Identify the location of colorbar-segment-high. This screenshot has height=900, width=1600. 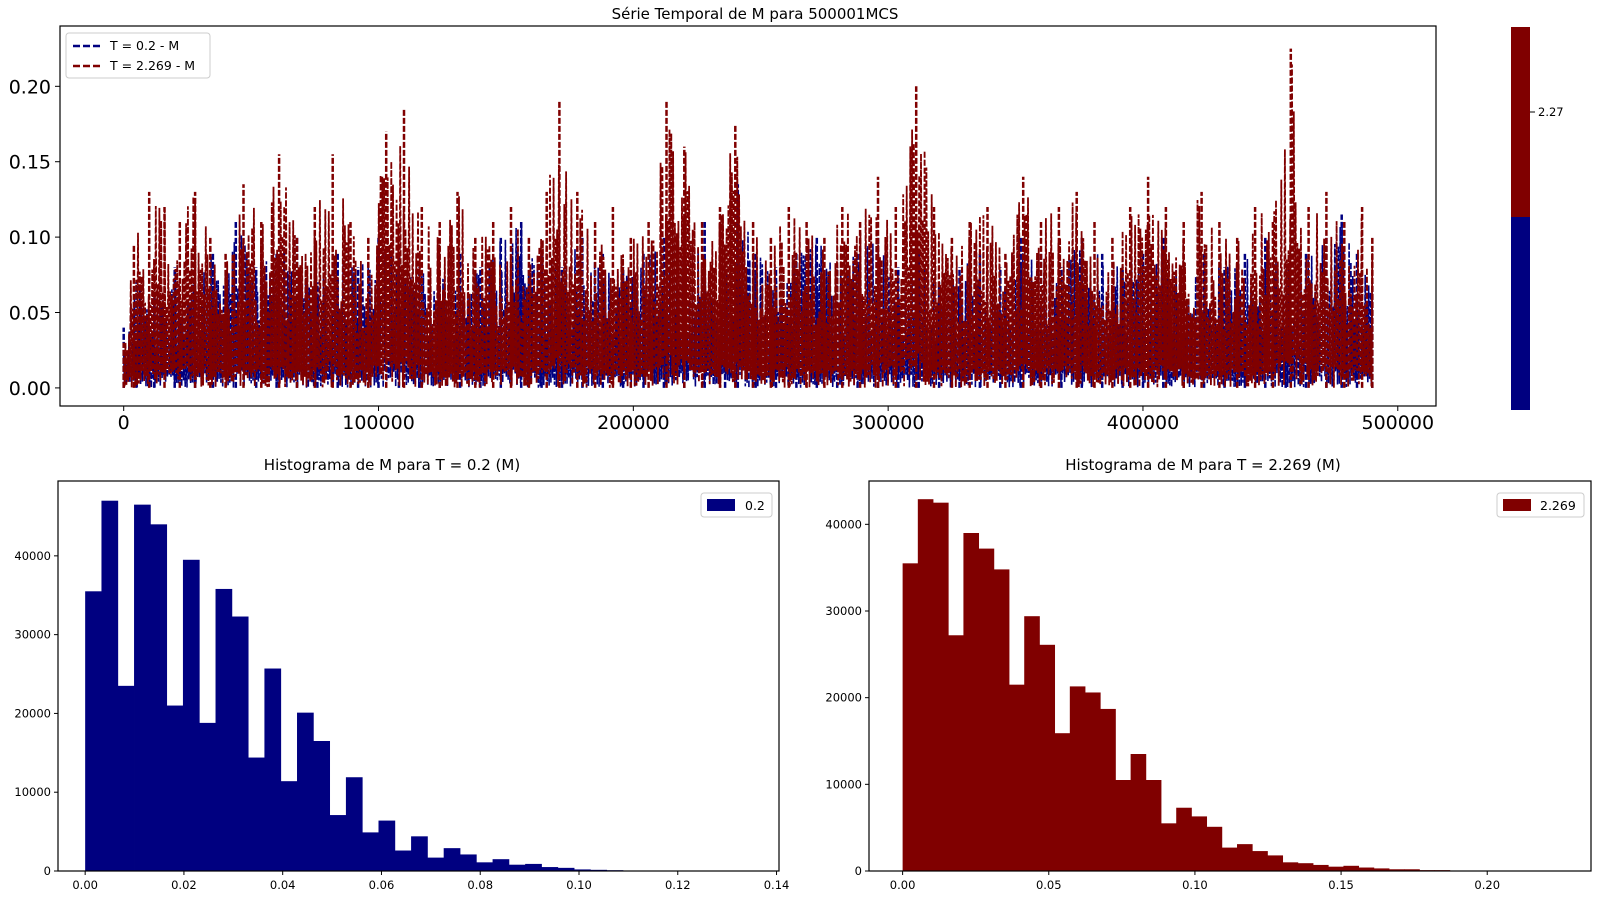
(1520, 122).